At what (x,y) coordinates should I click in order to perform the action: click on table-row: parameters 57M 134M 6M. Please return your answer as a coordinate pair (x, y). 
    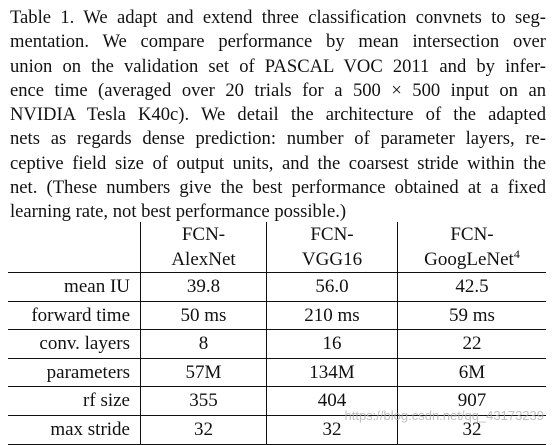
    Looking at the image, I should click on (277, 373).